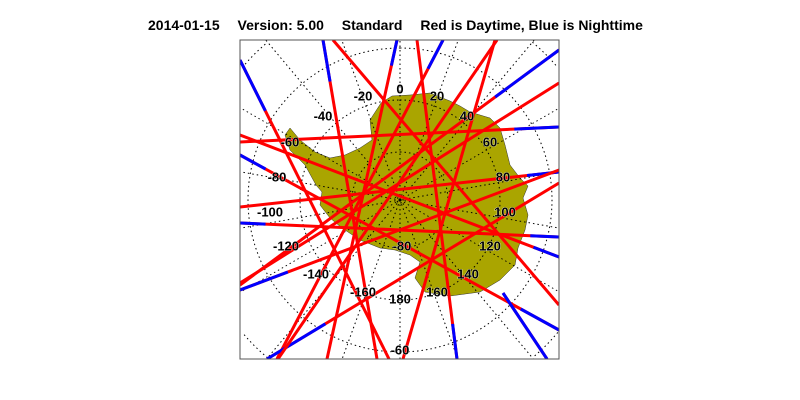 The image size is (800, 400). I want to click on title-legend: Red is Daytime, Blue is Nighttime, so click(531, 25).